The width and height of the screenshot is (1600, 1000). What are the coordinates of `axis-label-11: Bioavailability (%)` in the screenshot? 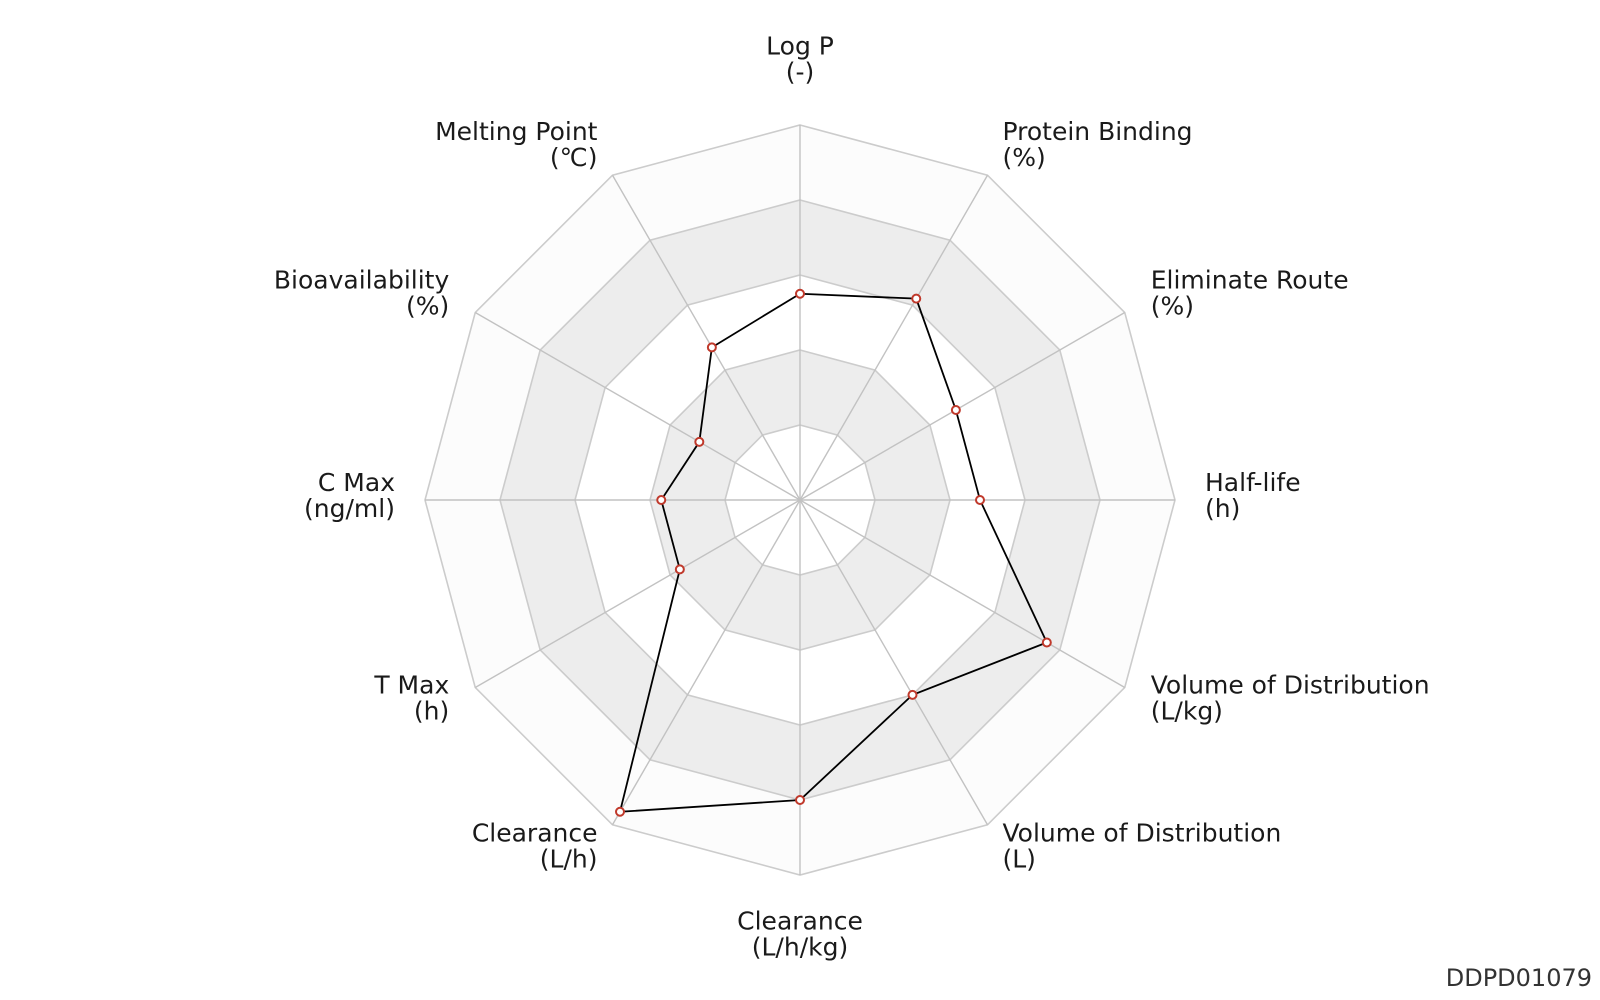 It's located at (362, 292).